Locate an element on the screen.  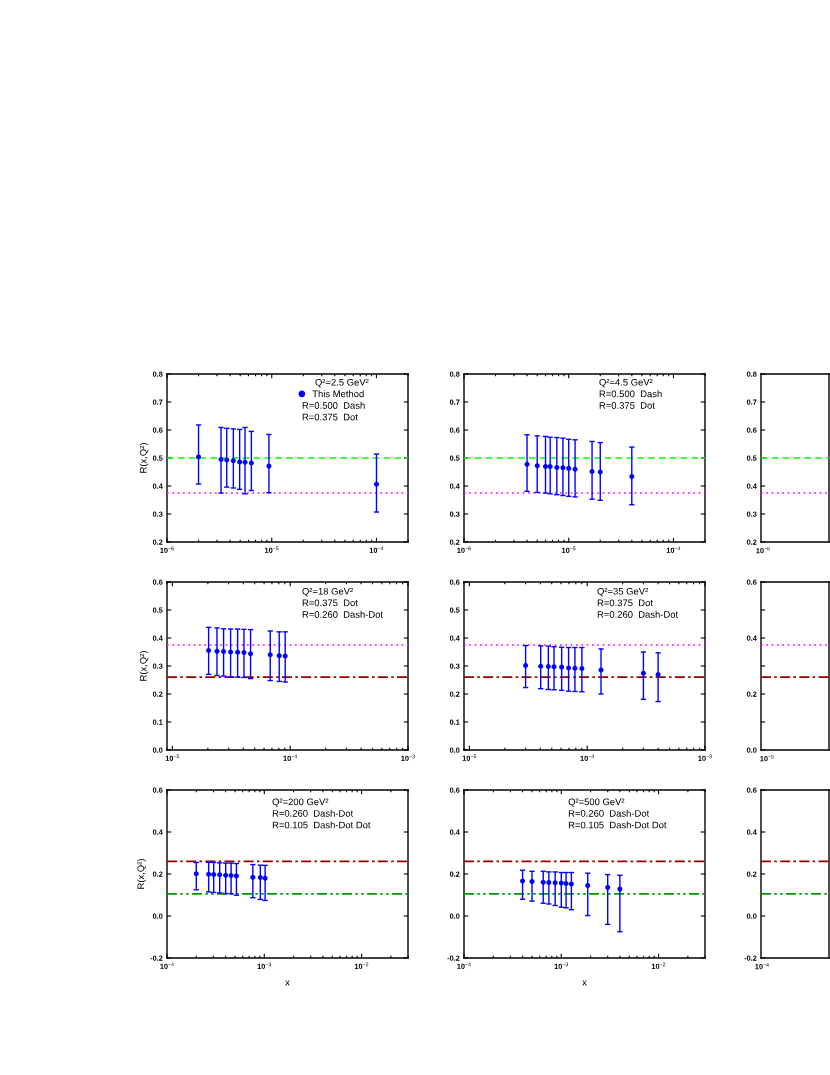
text: Q²=500 GeV² is located at coordinates (596, 802).